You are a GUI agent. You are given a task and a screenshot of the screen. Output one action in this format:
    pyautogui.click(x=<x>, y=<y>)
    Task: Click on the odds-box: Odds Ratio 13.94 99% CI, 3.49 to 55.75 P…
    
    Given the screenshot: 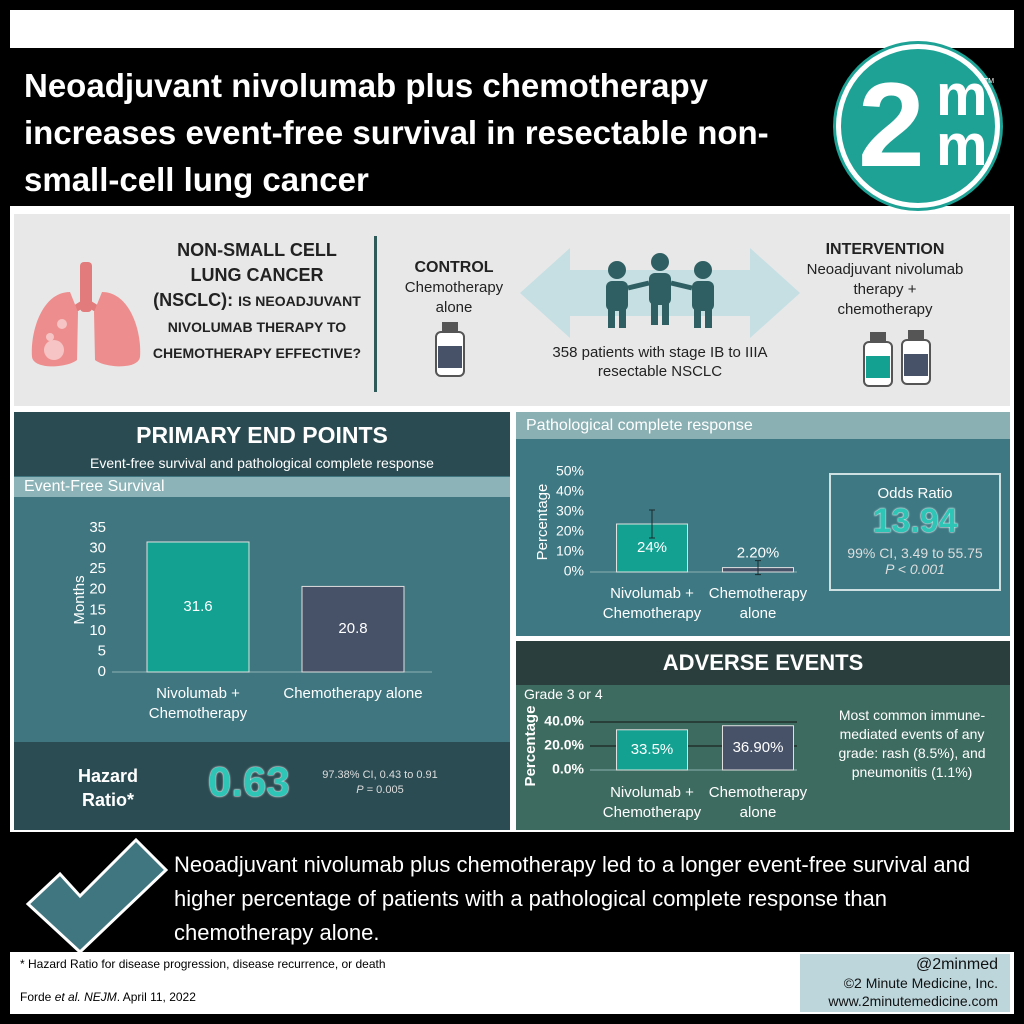 What is the action you would take?
    pyautogui.click(x=915, y=532)
    